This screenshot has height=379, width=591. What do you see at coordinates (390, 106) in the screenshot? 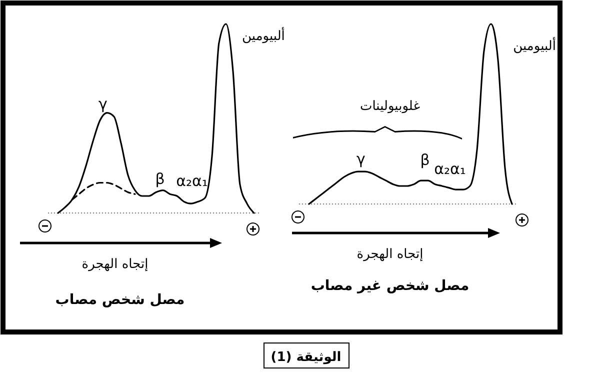
I see `annotation: غلوبيولينات` at bounding box center [390, 106].